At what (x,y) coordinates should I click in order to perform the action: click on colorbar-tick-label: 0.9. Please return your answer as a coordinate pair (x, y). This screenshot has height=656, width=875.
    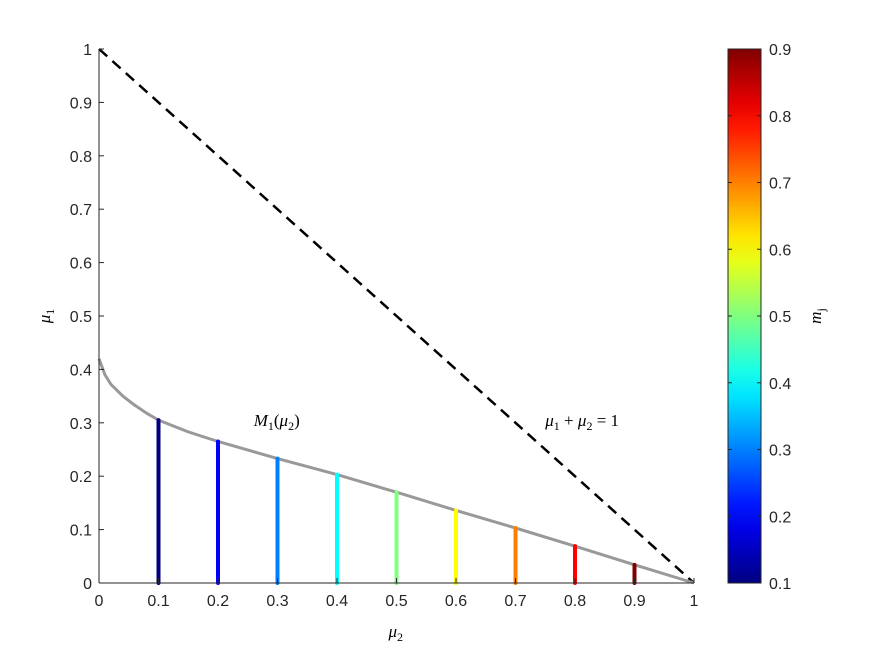
    Looking at the image, I should click on (780, 50).